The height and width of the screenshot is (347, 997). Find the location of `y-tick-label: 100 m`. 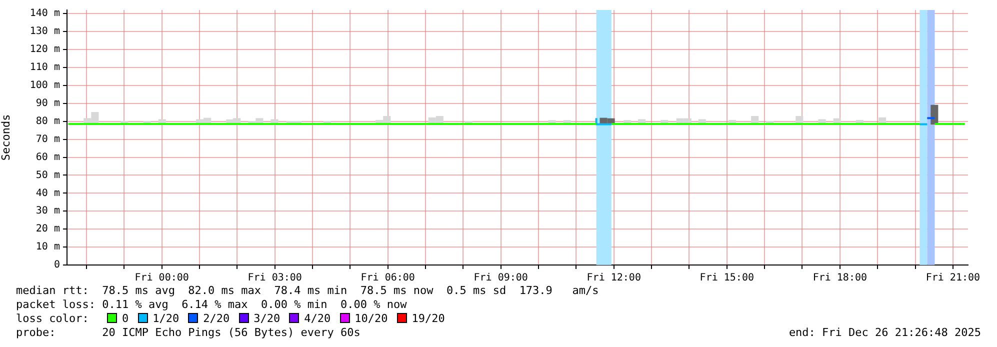

y-tick-label: 100 m is located at coordinates (45, 86).